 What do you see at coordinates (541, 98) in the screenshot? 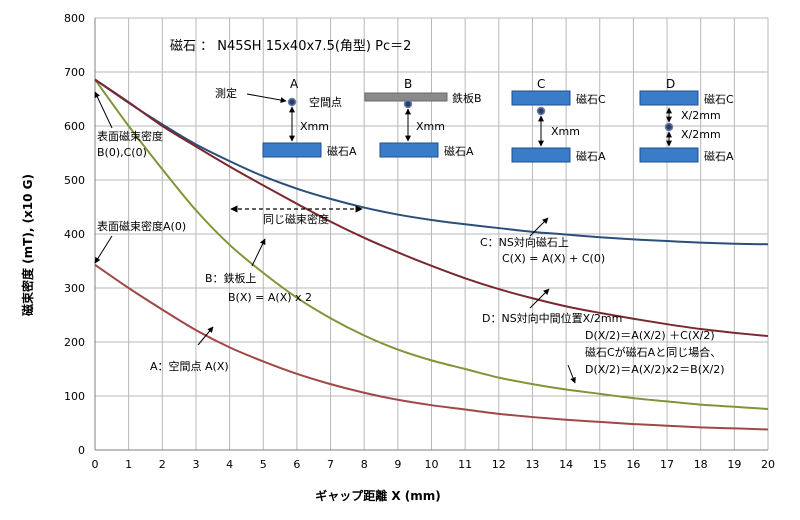
I see `diagram-c-top-magnet` at bounding box center [541, 98].